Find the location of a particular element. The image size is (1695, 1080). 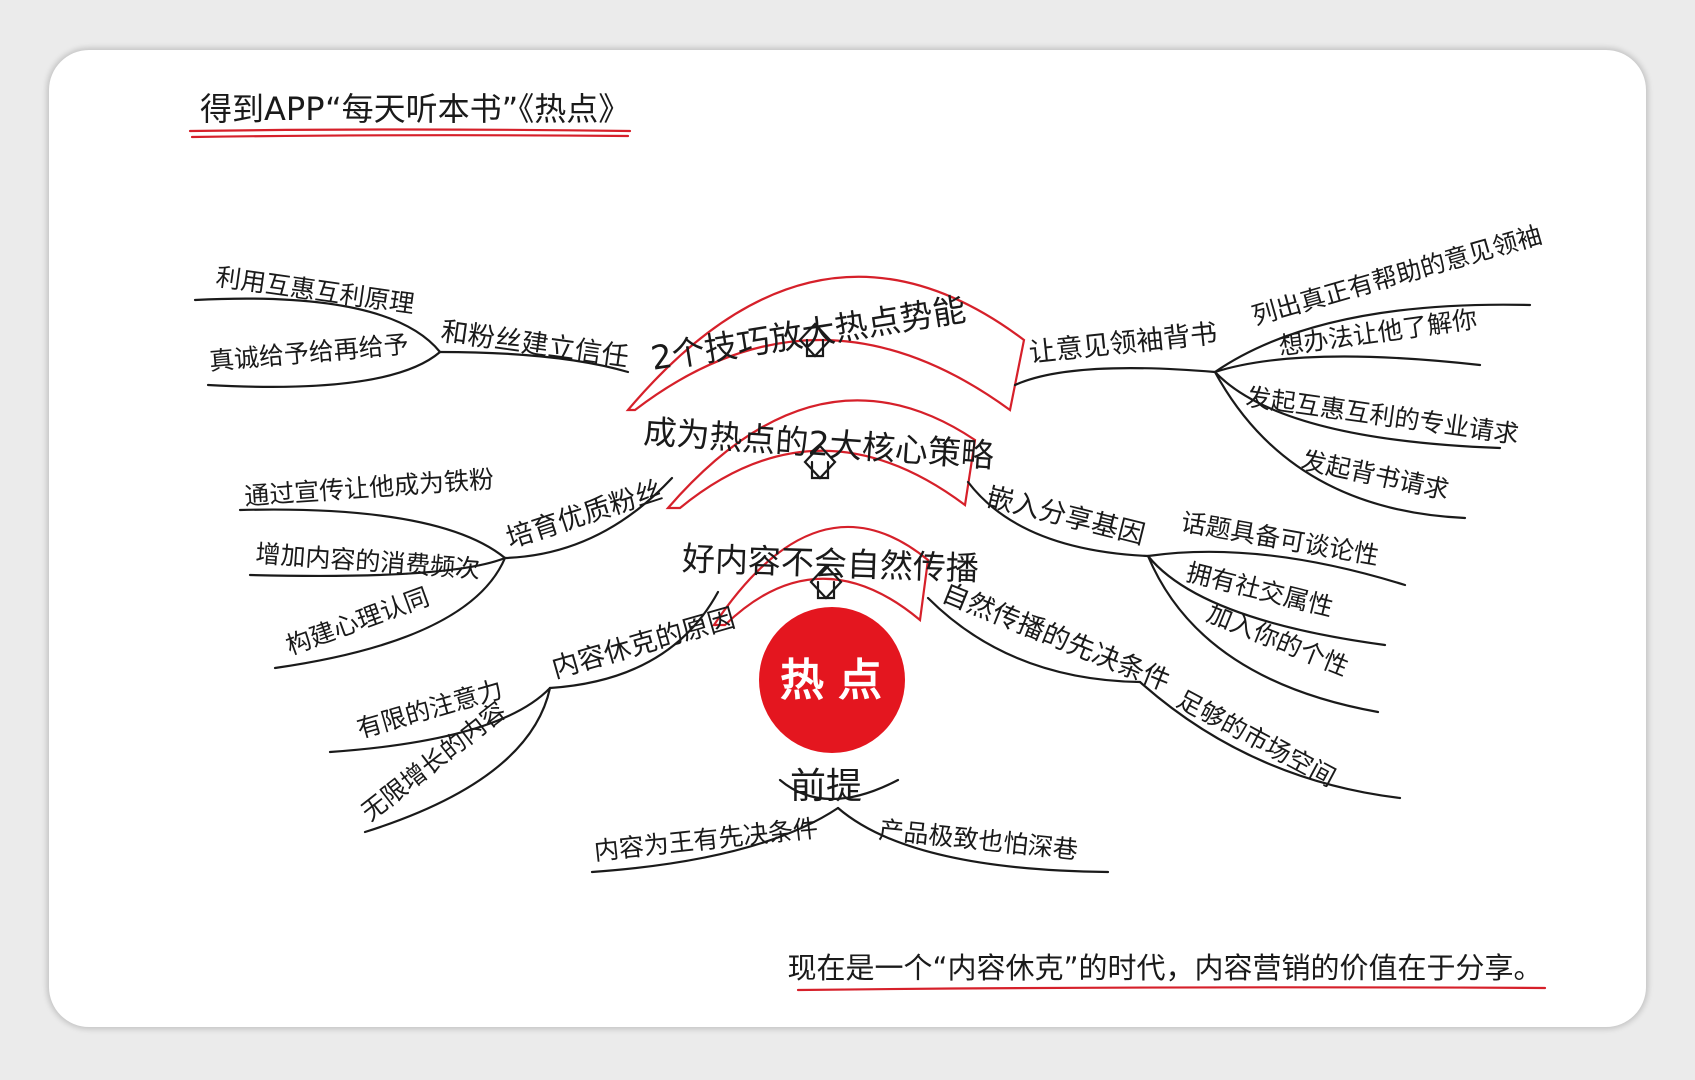

band-inner-shape is located at coordinates (820, 576).